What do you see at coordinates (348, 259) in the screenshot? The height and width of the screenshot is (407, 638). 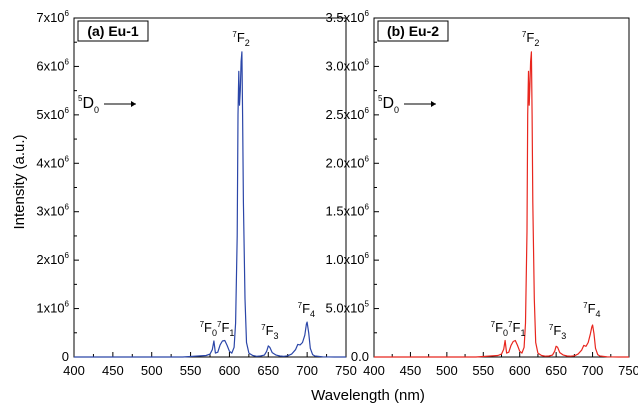 I see `y-tick-label: 1.0x10⁶` at bounding box center [348, 259].